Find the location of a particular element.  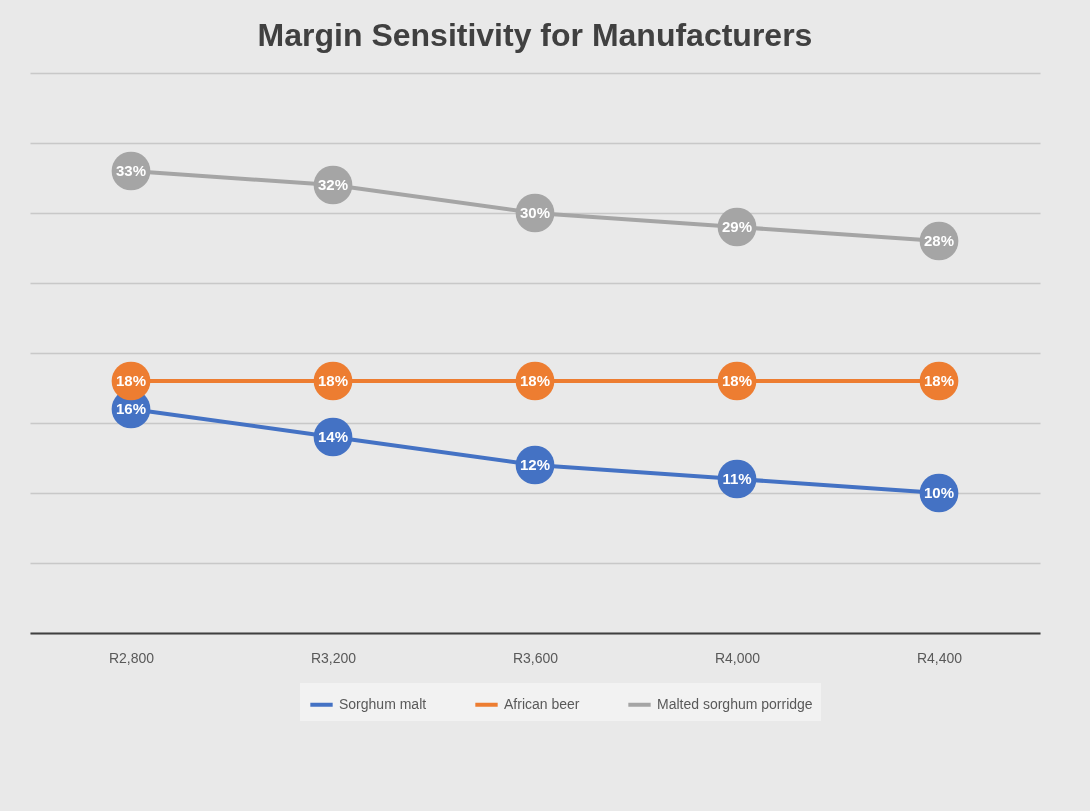

x-tick-label: R4,400 is located at coordinates (939, 657).